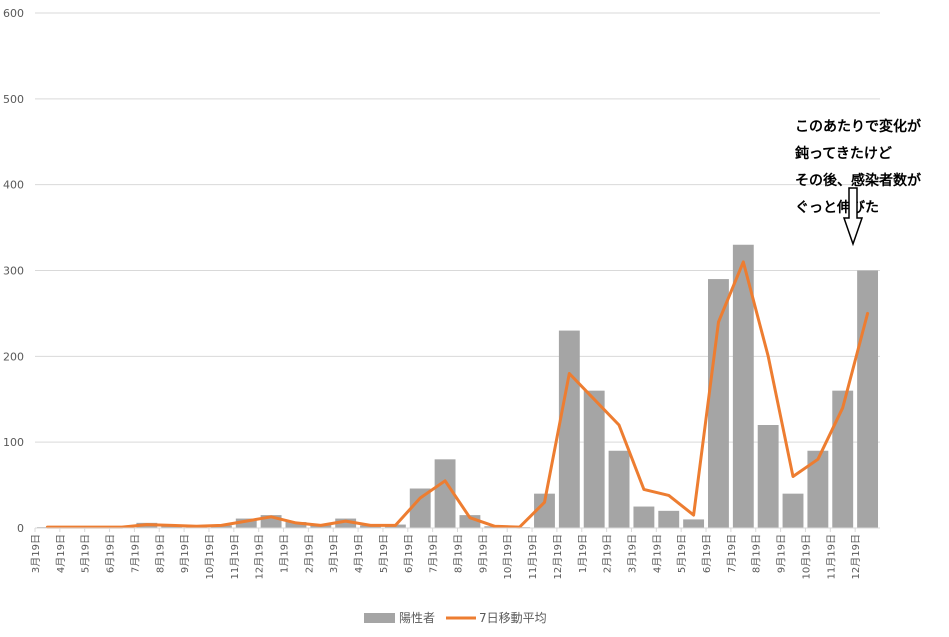 The width and height of the screenshot is (949, 637). What do you see at coordinates (13, 185) in the screenshot?
I see `y-tick-label: 400` at bounding box center [13, 185].